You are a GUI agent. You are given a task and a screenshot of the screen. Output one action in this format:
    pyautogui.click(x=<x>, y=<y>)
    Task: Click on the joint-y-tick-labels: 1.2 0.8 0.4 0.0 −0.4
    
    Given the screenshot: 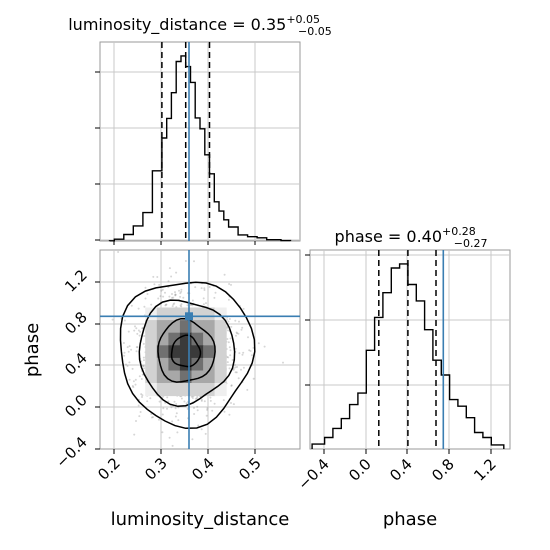 What is the action you would take?
    pyautogui.click(x=71, y=368)
    